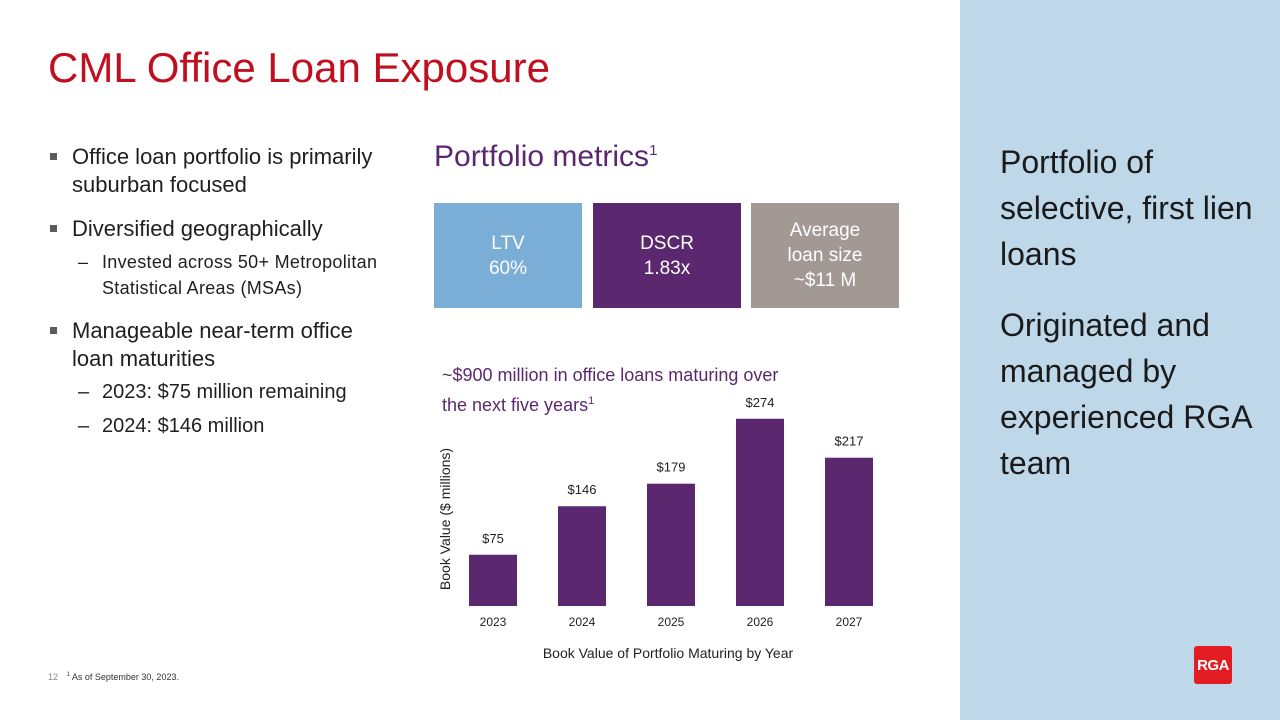  What do you see at coordinates (760, 622) in the screenshot?
I see `x-tick-2026: 2026` at bounding box center [760, 622].